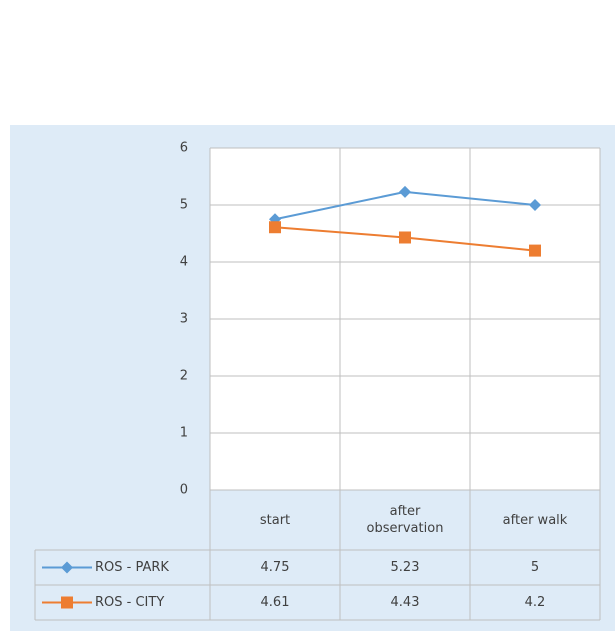 Image resolution: width=615 pixels, height=631 pixels. Describe the element at coordinates (275, 602) in the screenshot. I see `table-value: 4.61` at that location.